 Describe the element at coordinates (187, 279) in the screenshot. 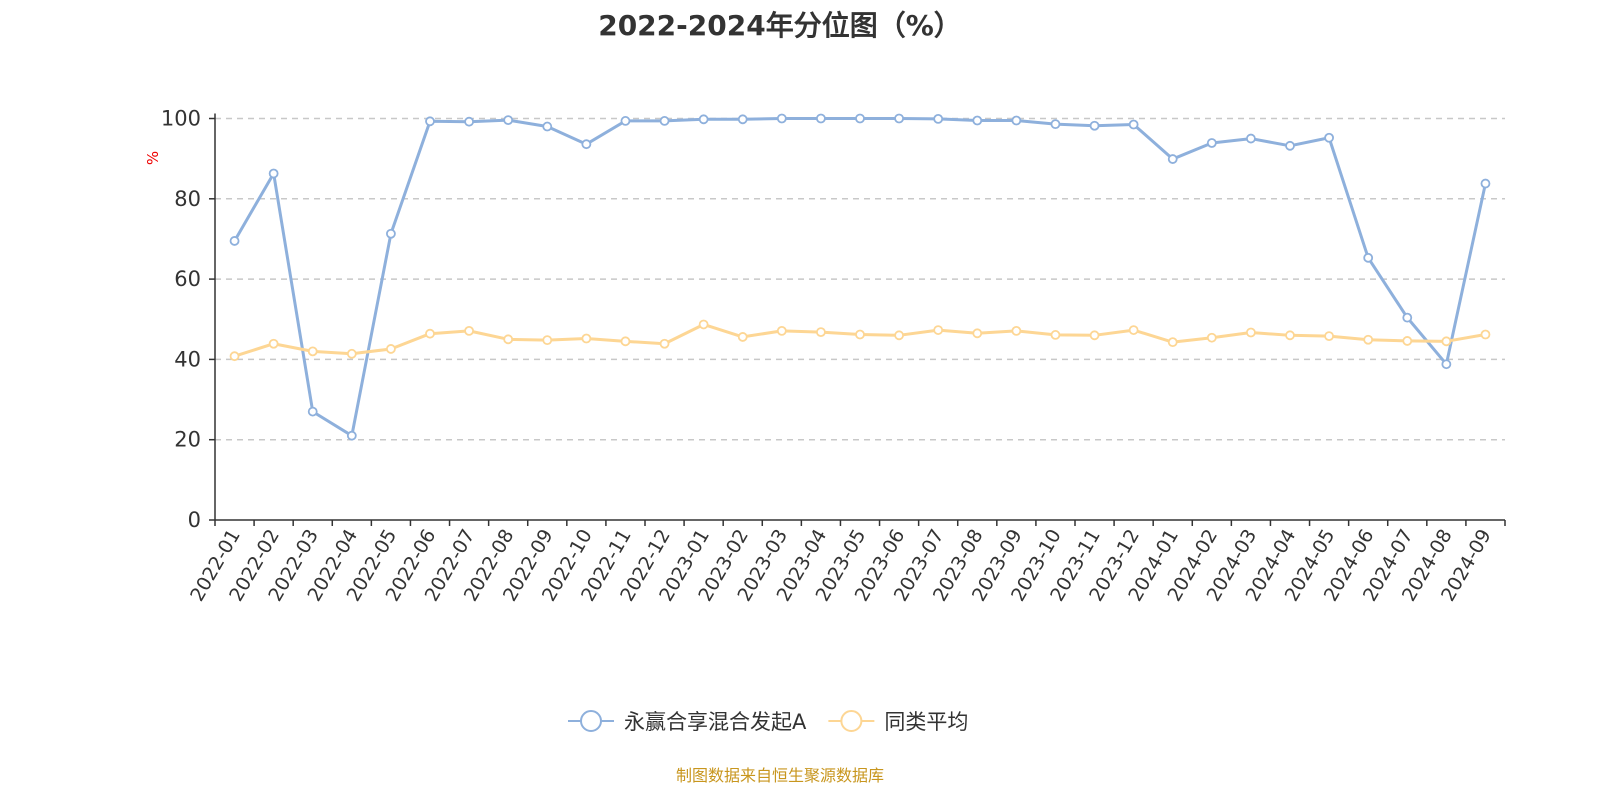

I see `y-tick-label: 60` at that location.